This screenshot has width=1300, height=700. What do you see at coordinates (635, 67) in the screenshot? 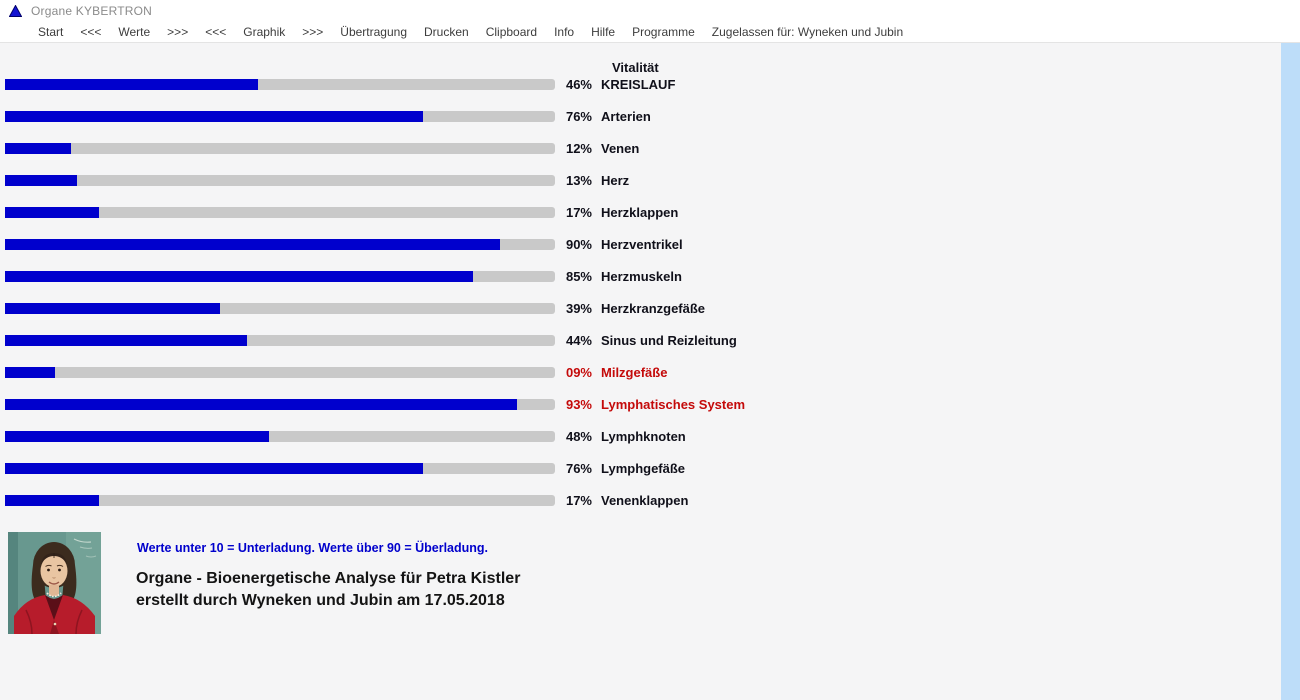
I see `chart-title: Vitalität` at bounding box center [635, 67].